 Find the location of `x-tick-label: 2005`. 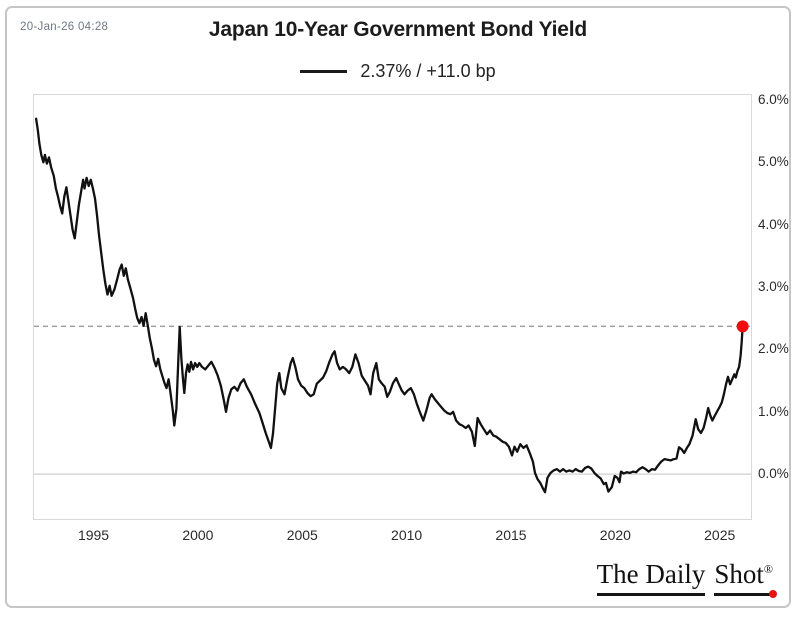

x-tick-label: 2005 is located at coordinates (302, 535).